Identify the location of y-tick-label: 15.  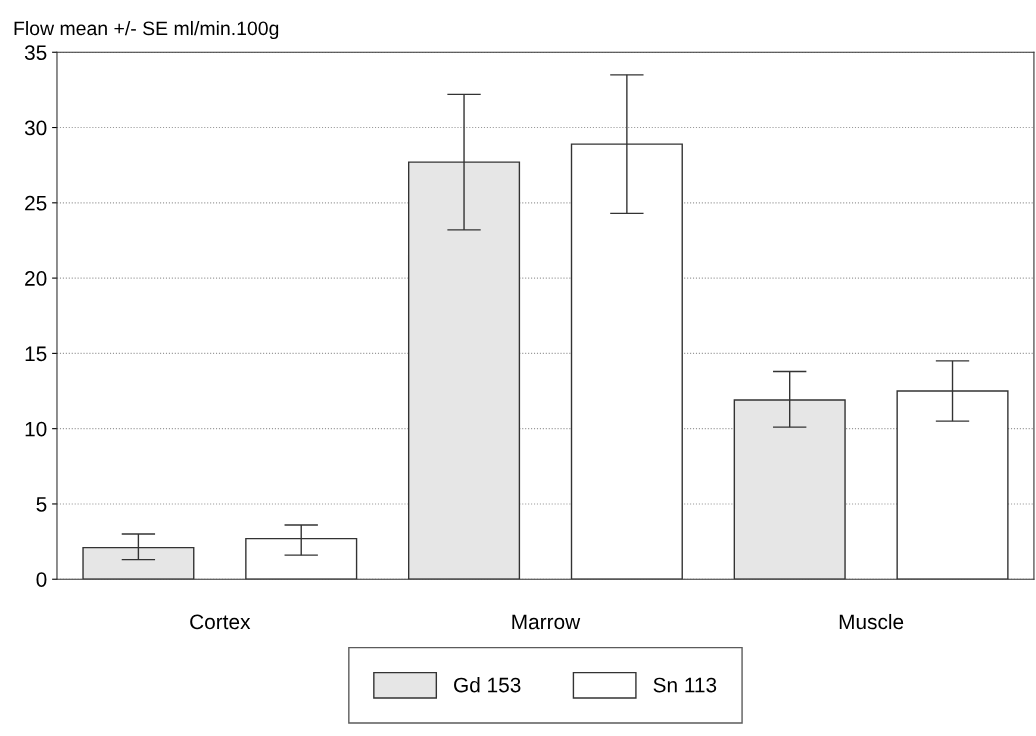
(36, 354).